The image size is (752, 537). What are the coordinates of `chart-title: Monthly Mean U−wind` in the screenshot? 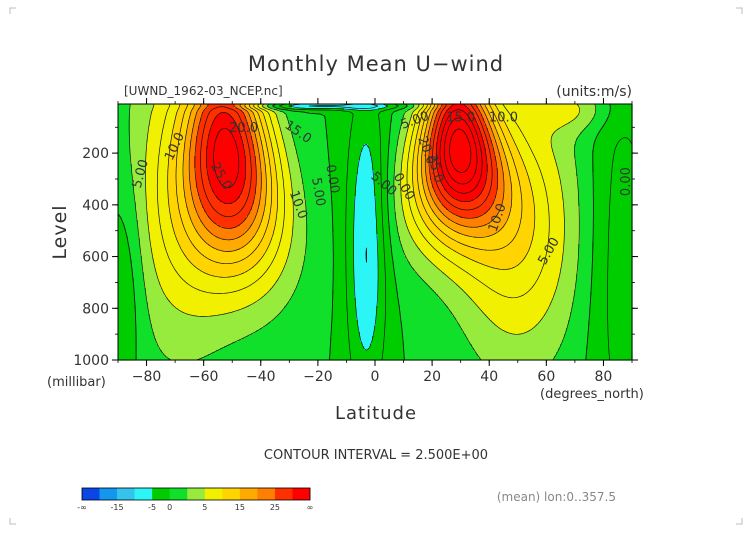 It's located at (376, 64).